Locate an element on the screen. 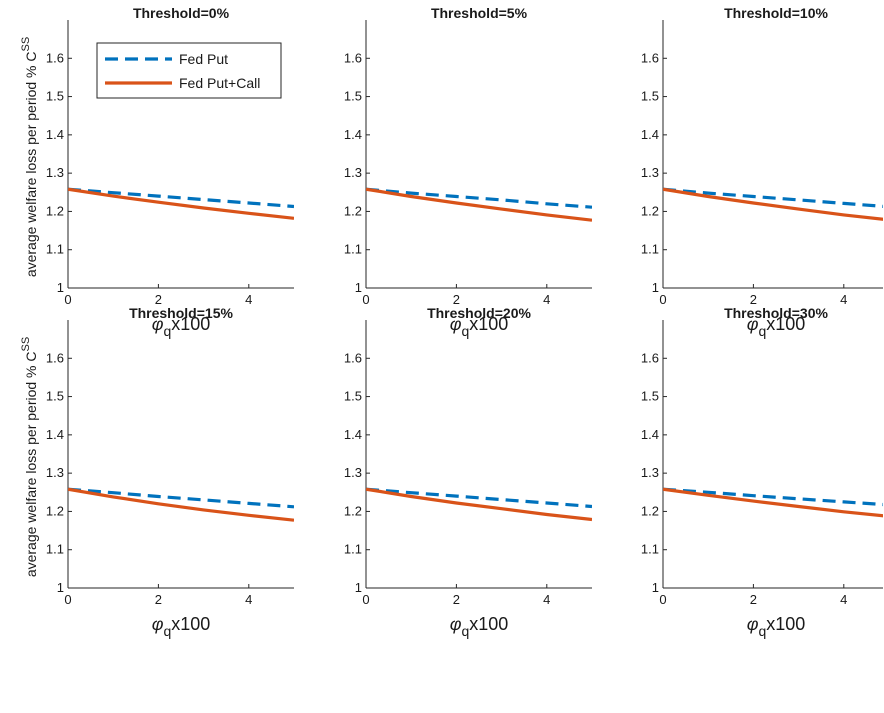  legend-box is located at coordinates (189, 70).